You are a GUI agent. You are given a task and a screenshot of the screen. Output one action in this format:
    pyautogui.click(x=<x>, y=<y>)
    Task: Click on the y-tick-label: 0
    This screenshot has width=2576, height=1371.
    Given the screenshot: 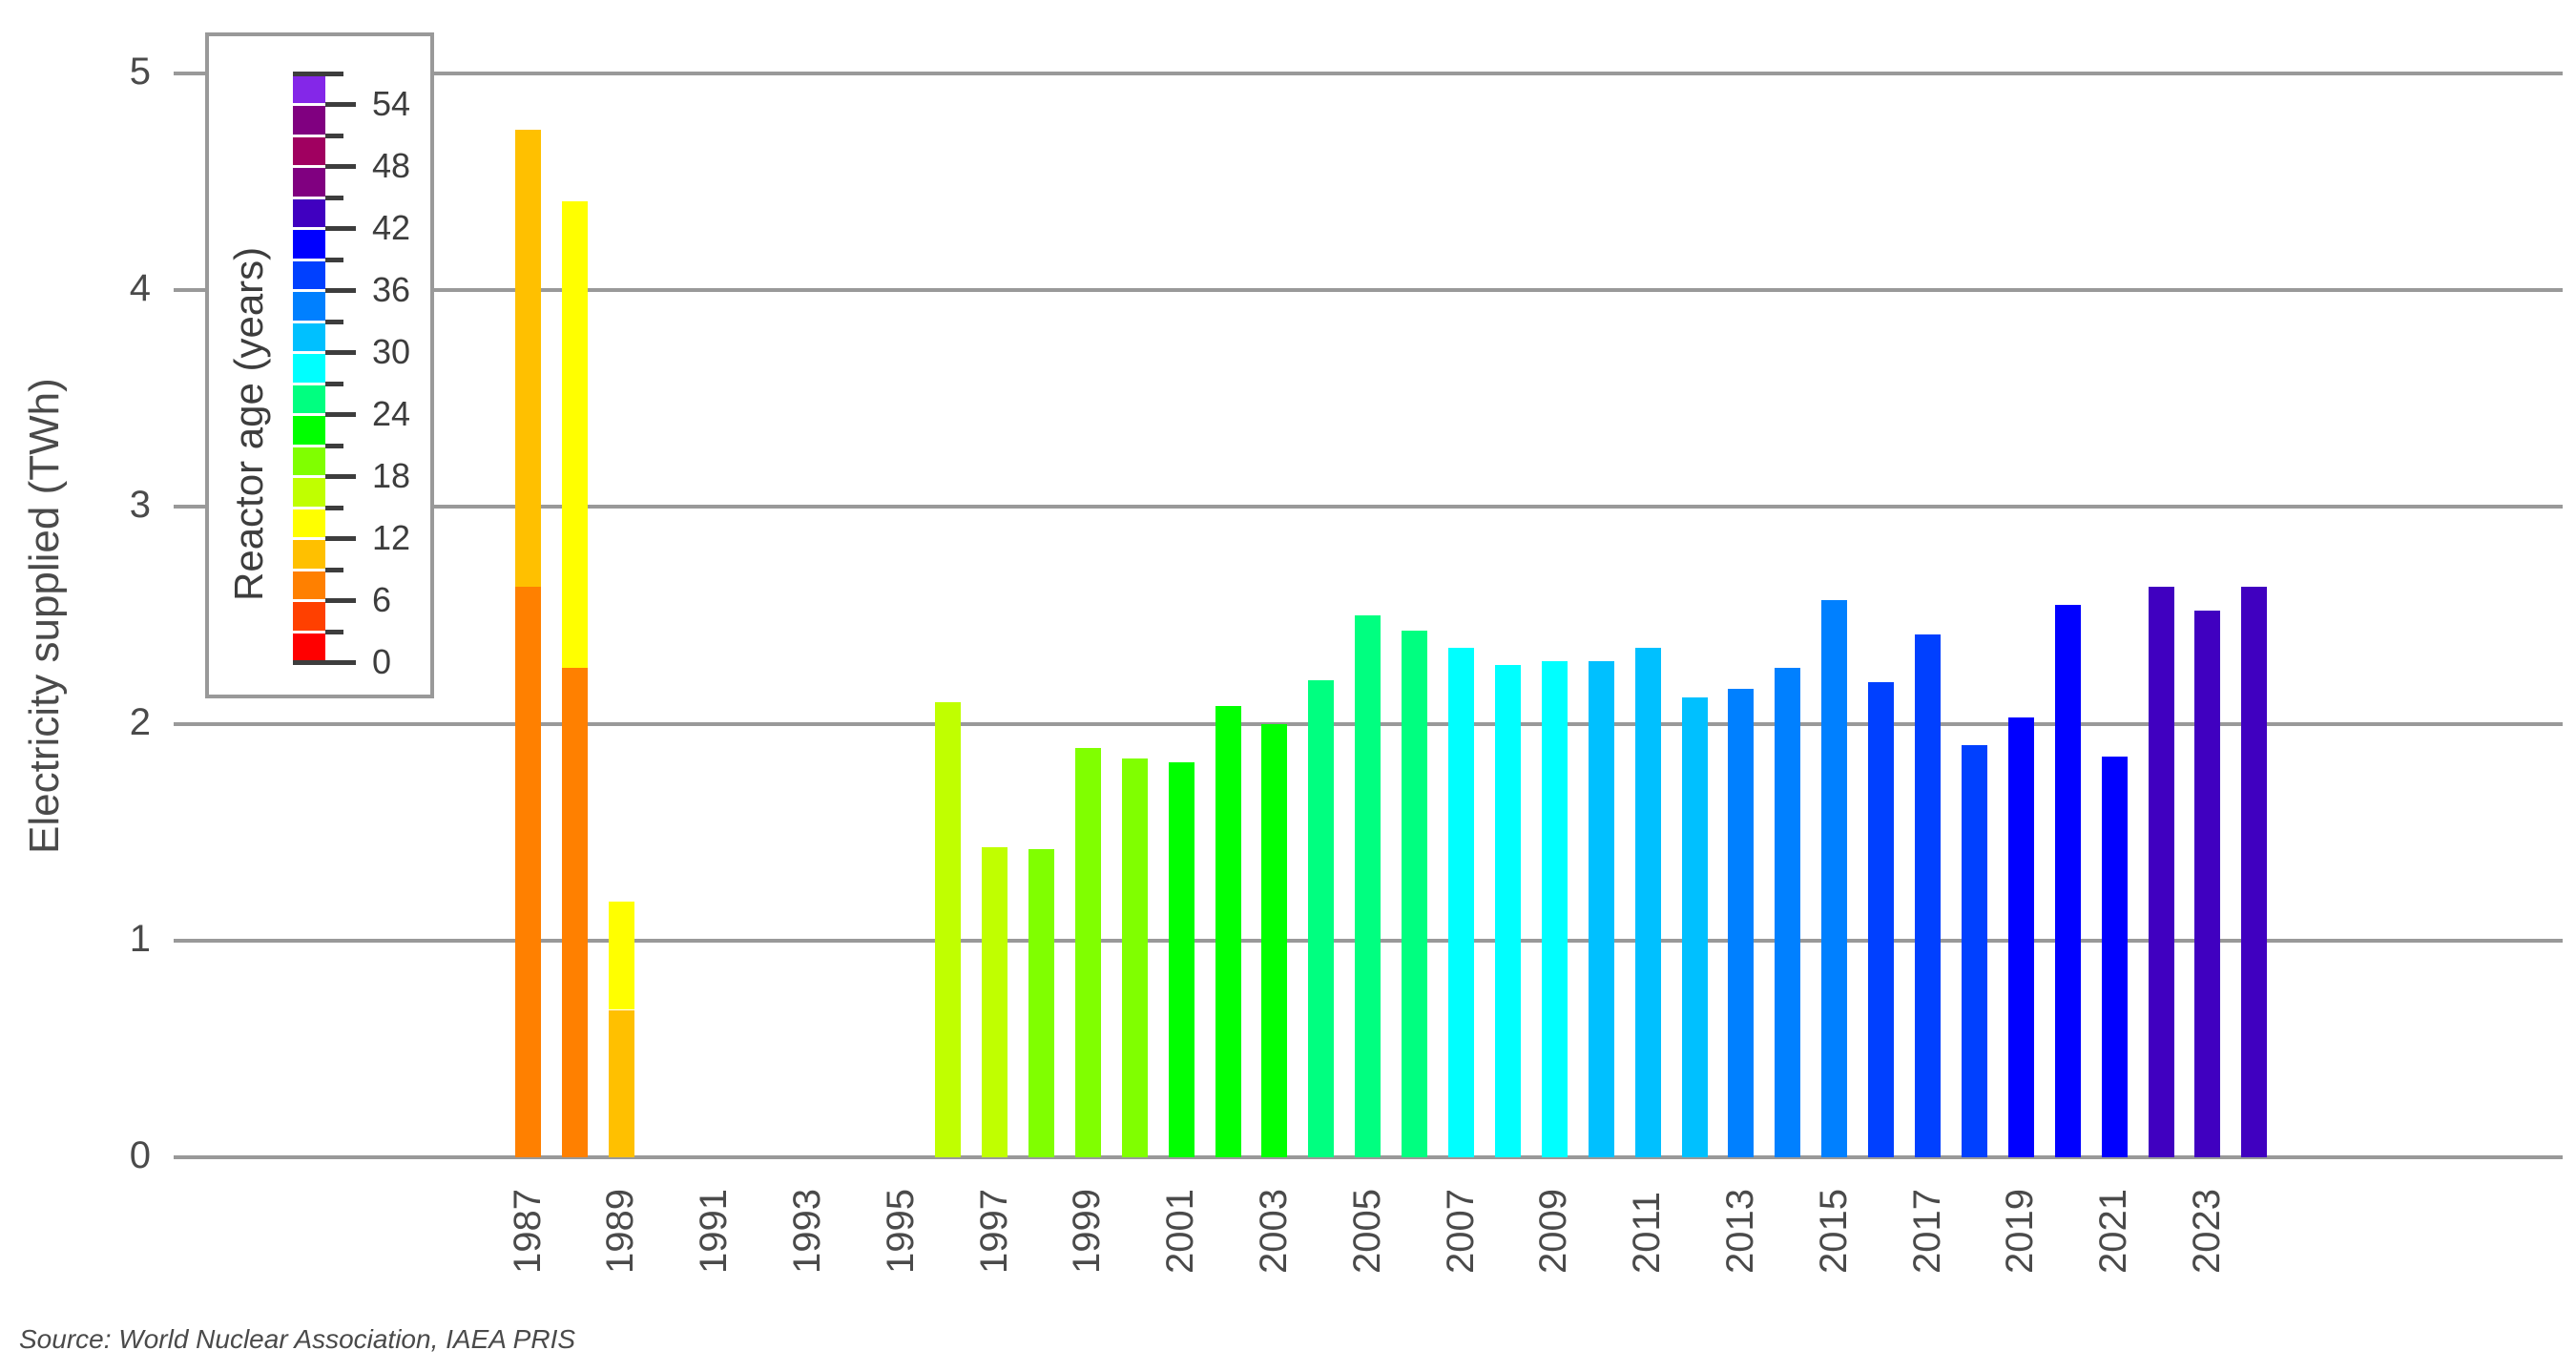 What is the action you would take?
    pyautogui.click(x=140, y=1155)
    